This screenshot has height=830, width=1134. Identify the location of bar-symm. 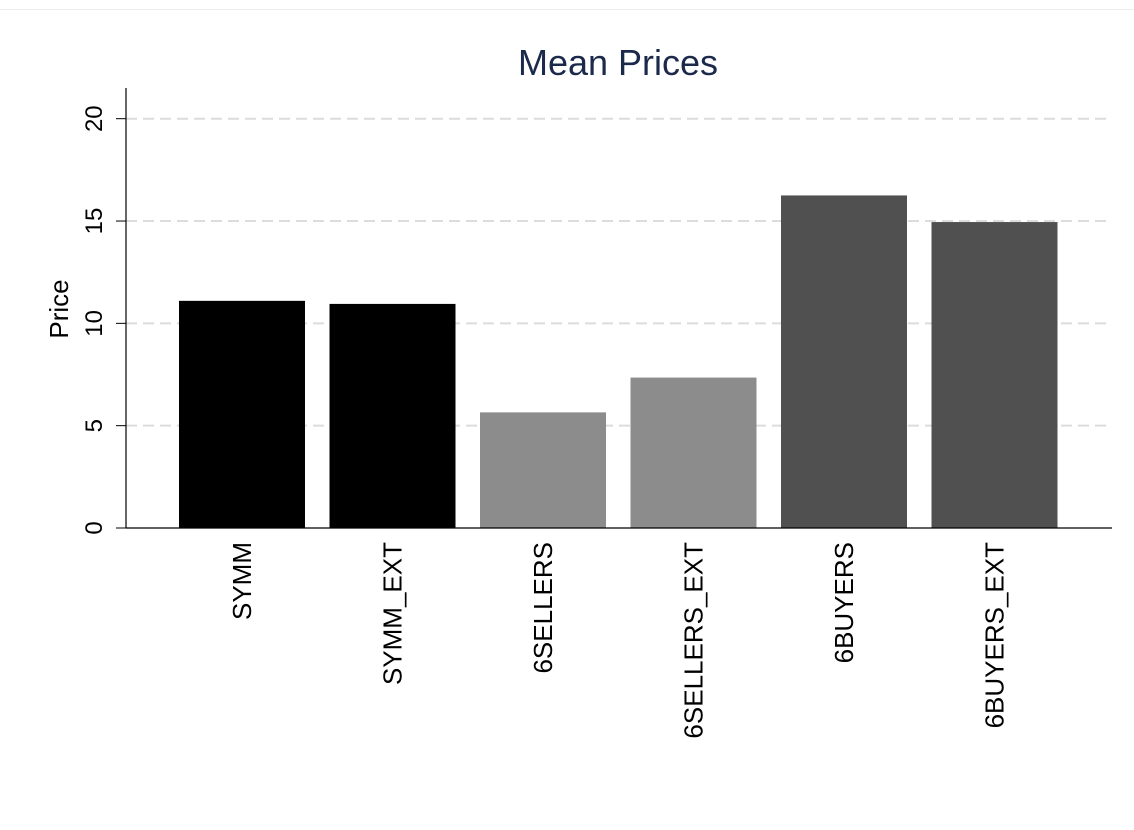
(242, 414).